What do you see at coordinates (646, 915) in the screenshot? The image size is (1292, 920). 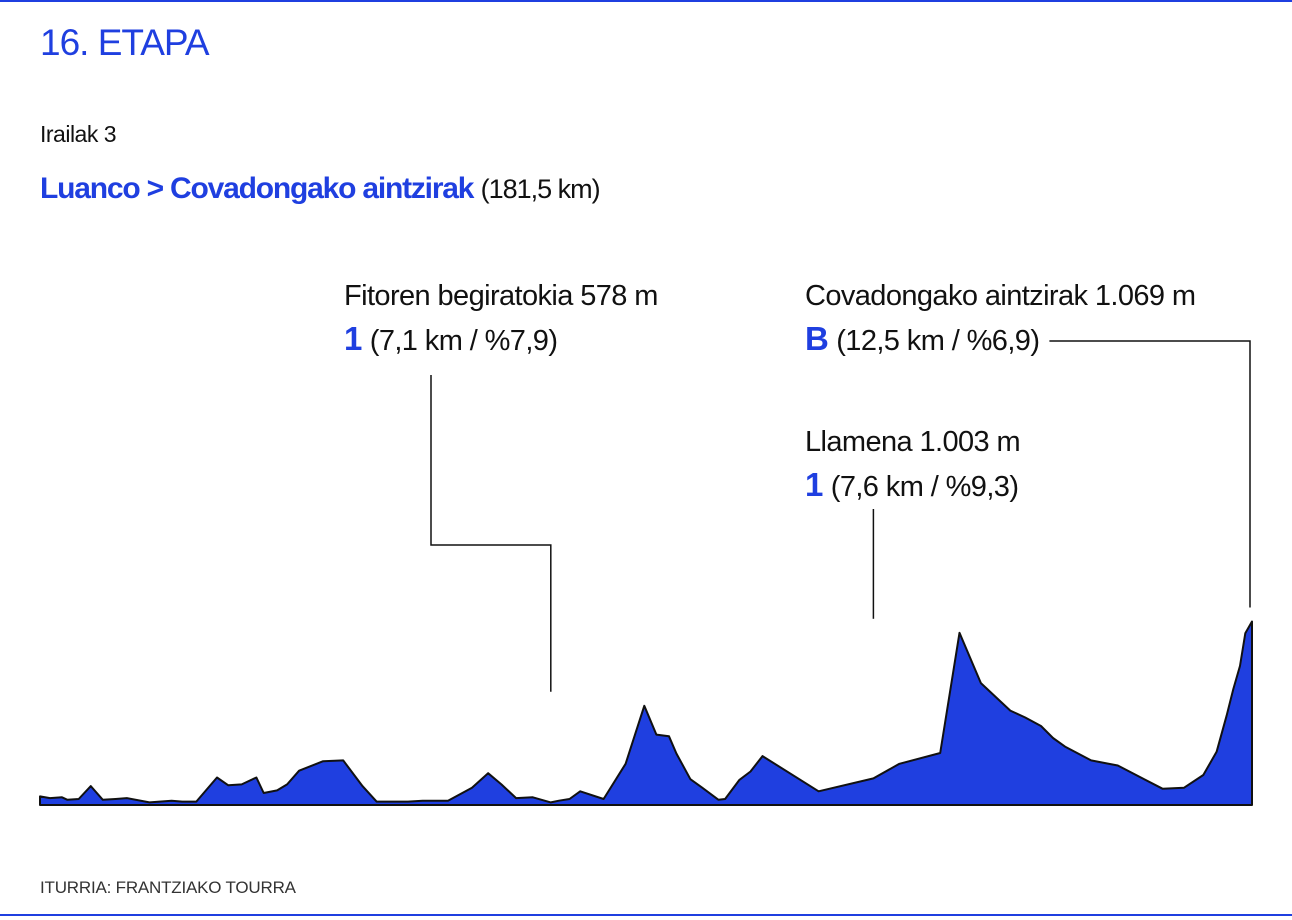 I see `bottom-rule` at bounding box center [646, 915].